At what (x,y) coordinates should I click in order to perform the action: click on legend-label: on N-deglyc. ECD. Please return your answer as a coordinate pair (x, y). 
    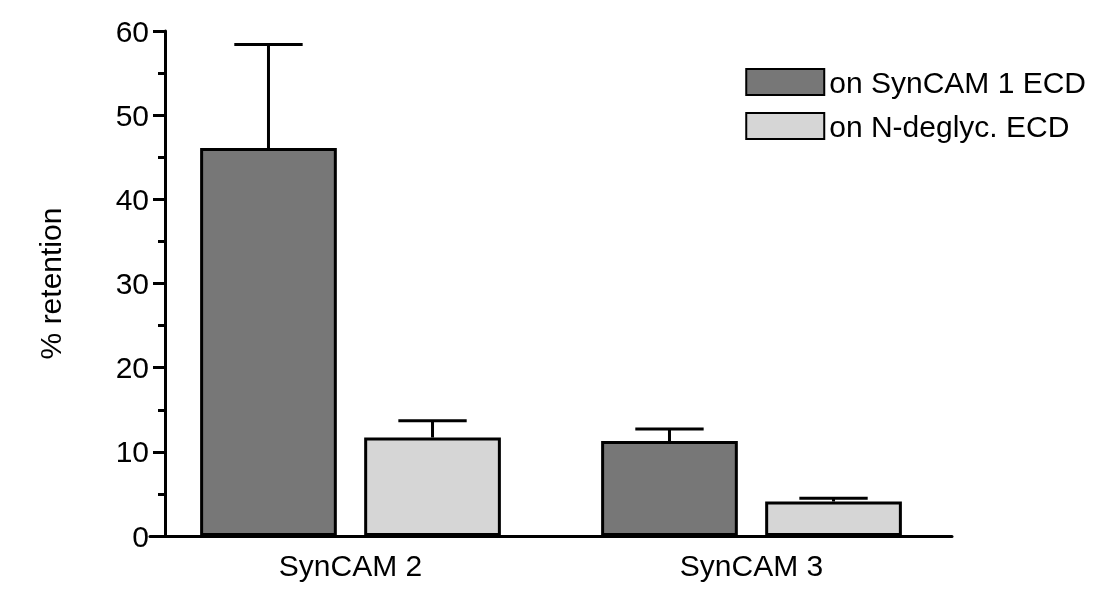
    Looking at the image, I should click on (949, 126).